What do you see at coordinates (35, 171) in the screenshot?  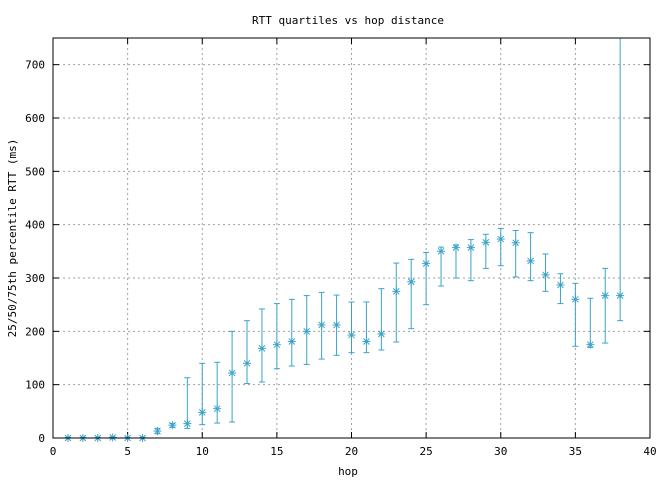 I see `y-tick-label: 500` at bounding box center [35, 171].